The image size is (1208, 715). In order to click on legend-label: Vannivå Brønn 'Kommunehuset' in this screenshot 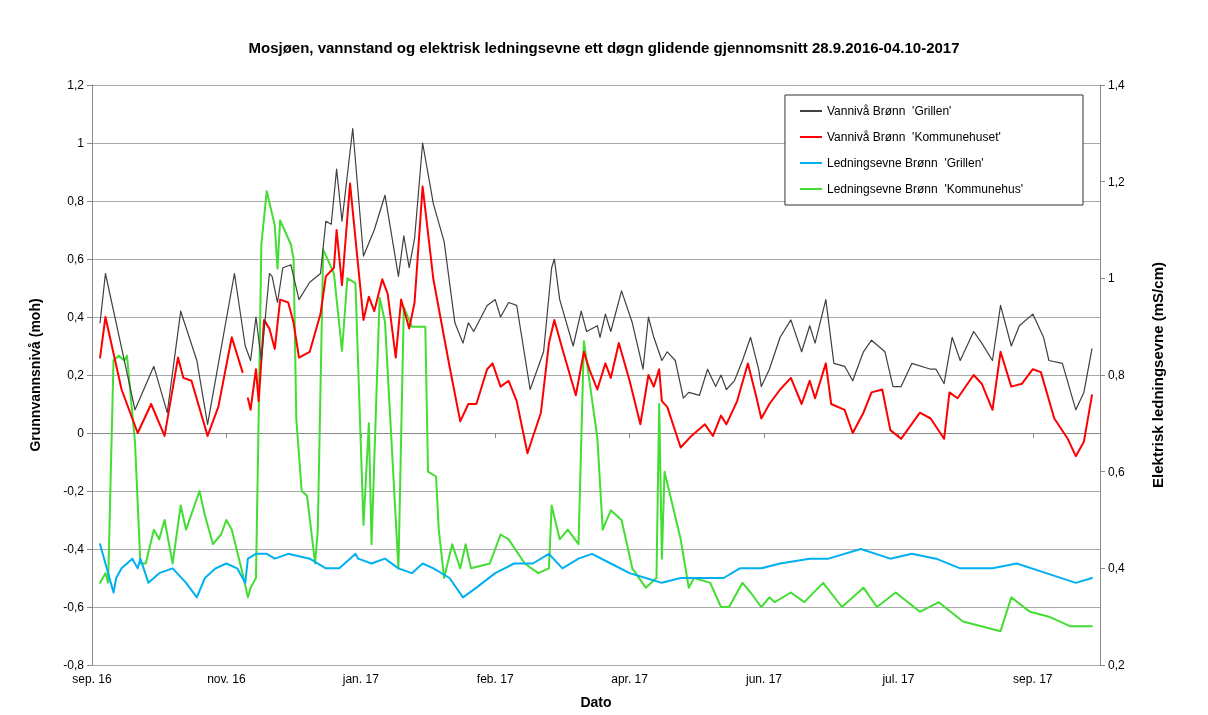, I will do `click(913, 137)`.